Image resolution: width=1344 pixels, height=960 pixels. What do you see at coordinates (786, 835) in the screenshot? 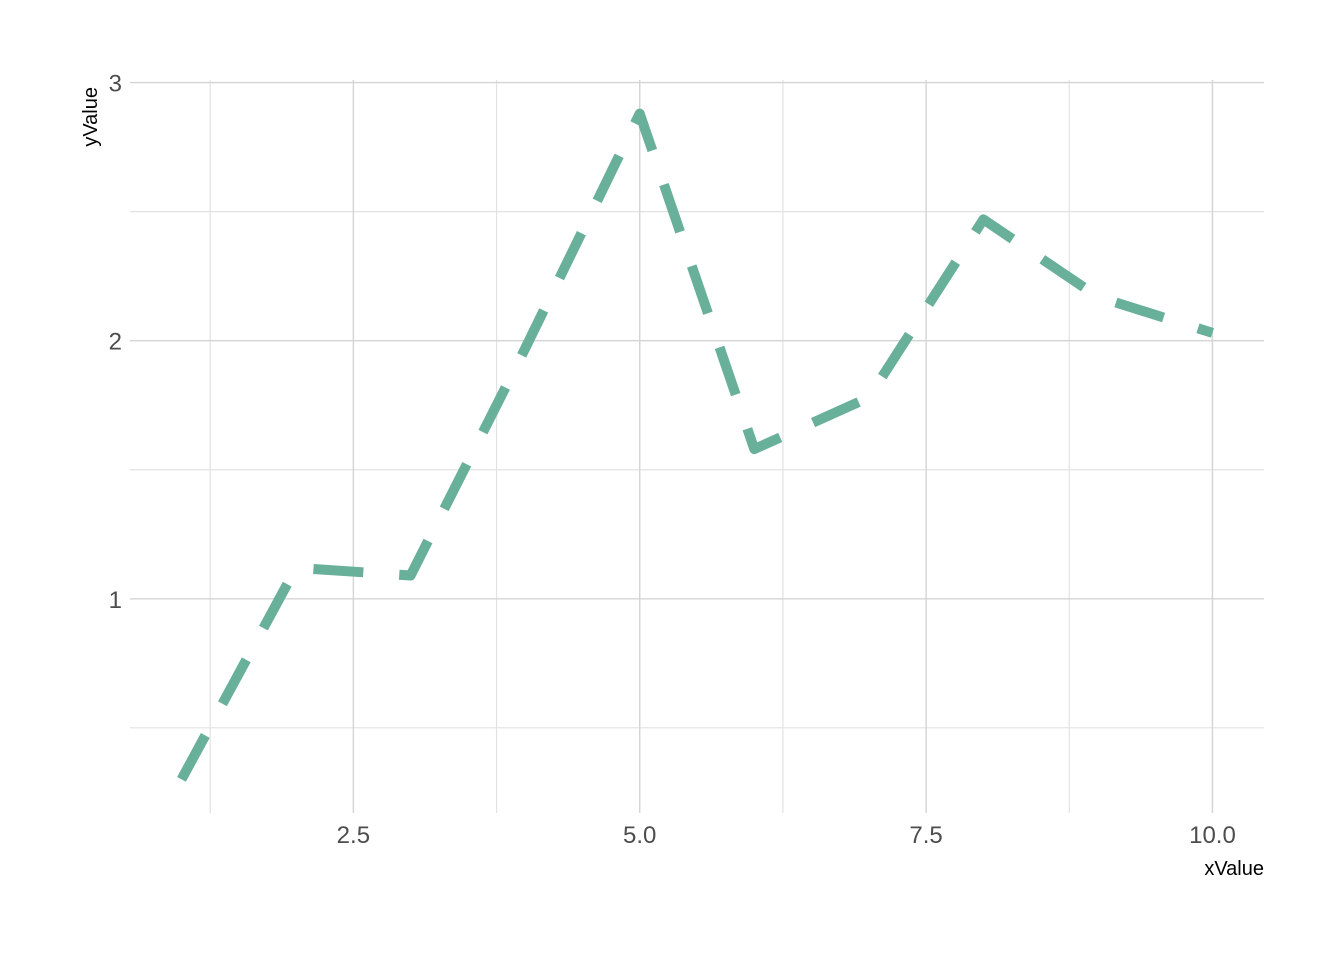
I see `x-axis-ticks: 2.5 5.0 7.5 10.0` at bounding box center [786, 835].